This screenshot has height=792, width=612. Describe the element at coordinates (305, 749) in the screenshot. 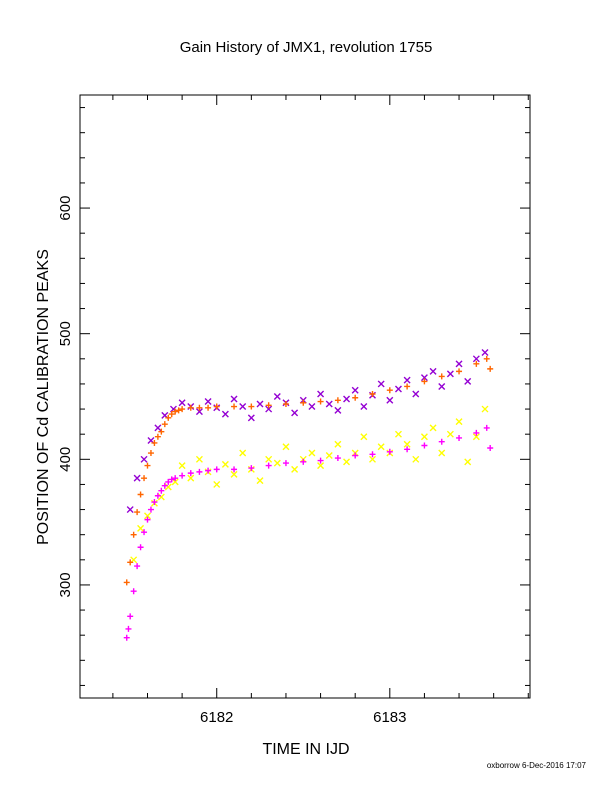

I see `x-axis-label: TIME IN IJD` at that location.